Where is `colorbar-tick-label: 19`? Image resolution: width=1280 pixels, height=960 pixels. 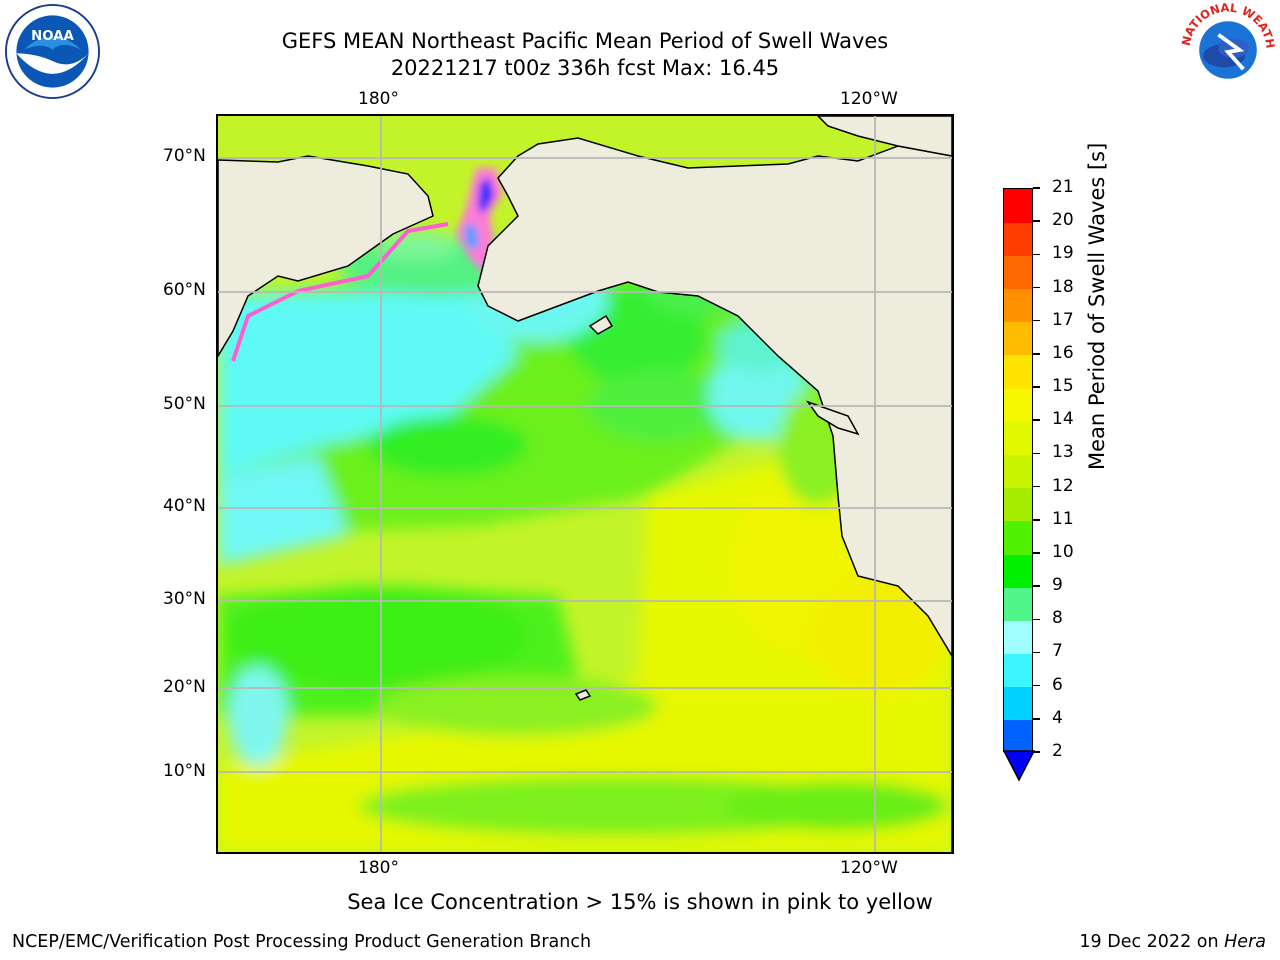
colorbar-tick-label: 19 is located at coordinates (1063, 253).